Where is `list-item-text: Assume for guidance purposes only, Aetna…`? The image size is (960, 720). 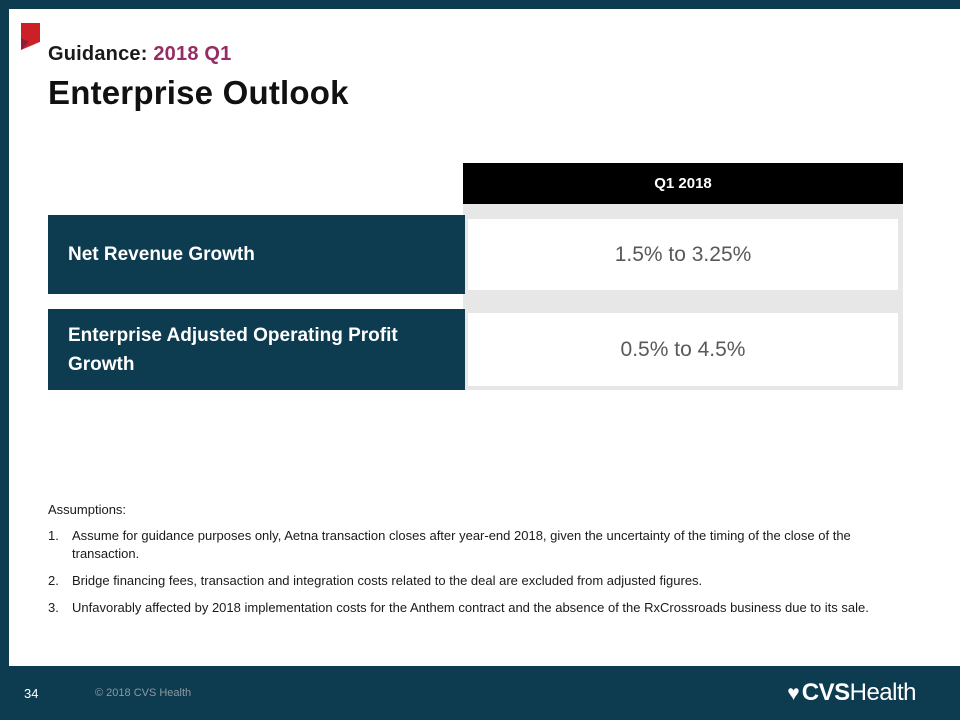 list-item-text: Assume for guidance purposes only, Aetna… is located at coordinates (461, 544).